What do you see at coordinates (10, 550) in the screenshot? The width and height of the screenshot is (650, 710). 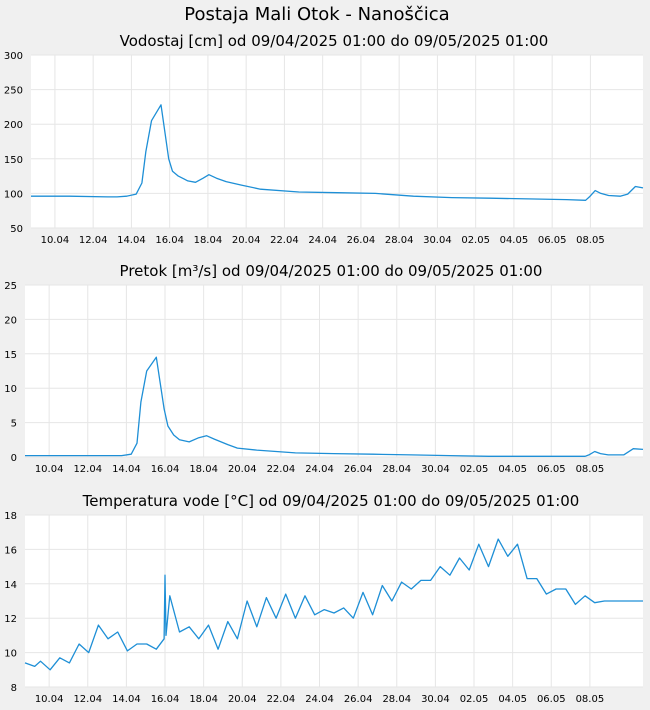 I see `y-tick-label: 16` at bounding box center [10, 550].